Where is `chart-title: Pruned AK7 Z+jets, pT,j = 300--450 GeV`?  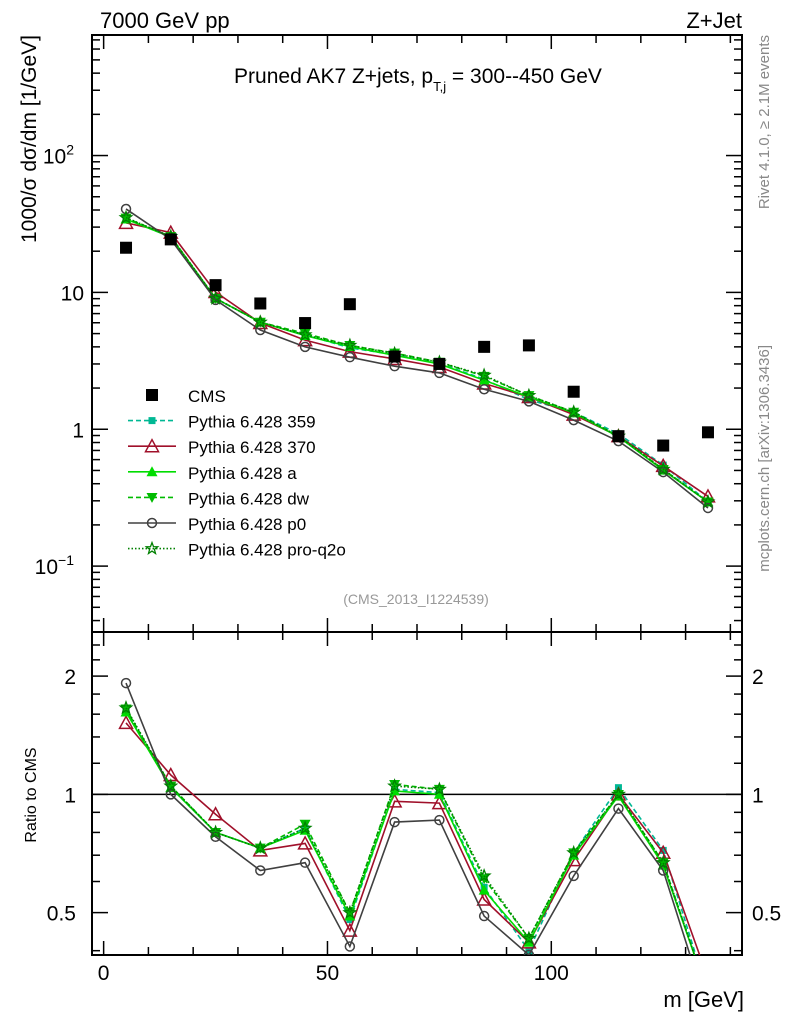 chart-title: Pruned AK7 Z+jets, pT,j = 300--450 GeV is located at coordinates (418, 79).